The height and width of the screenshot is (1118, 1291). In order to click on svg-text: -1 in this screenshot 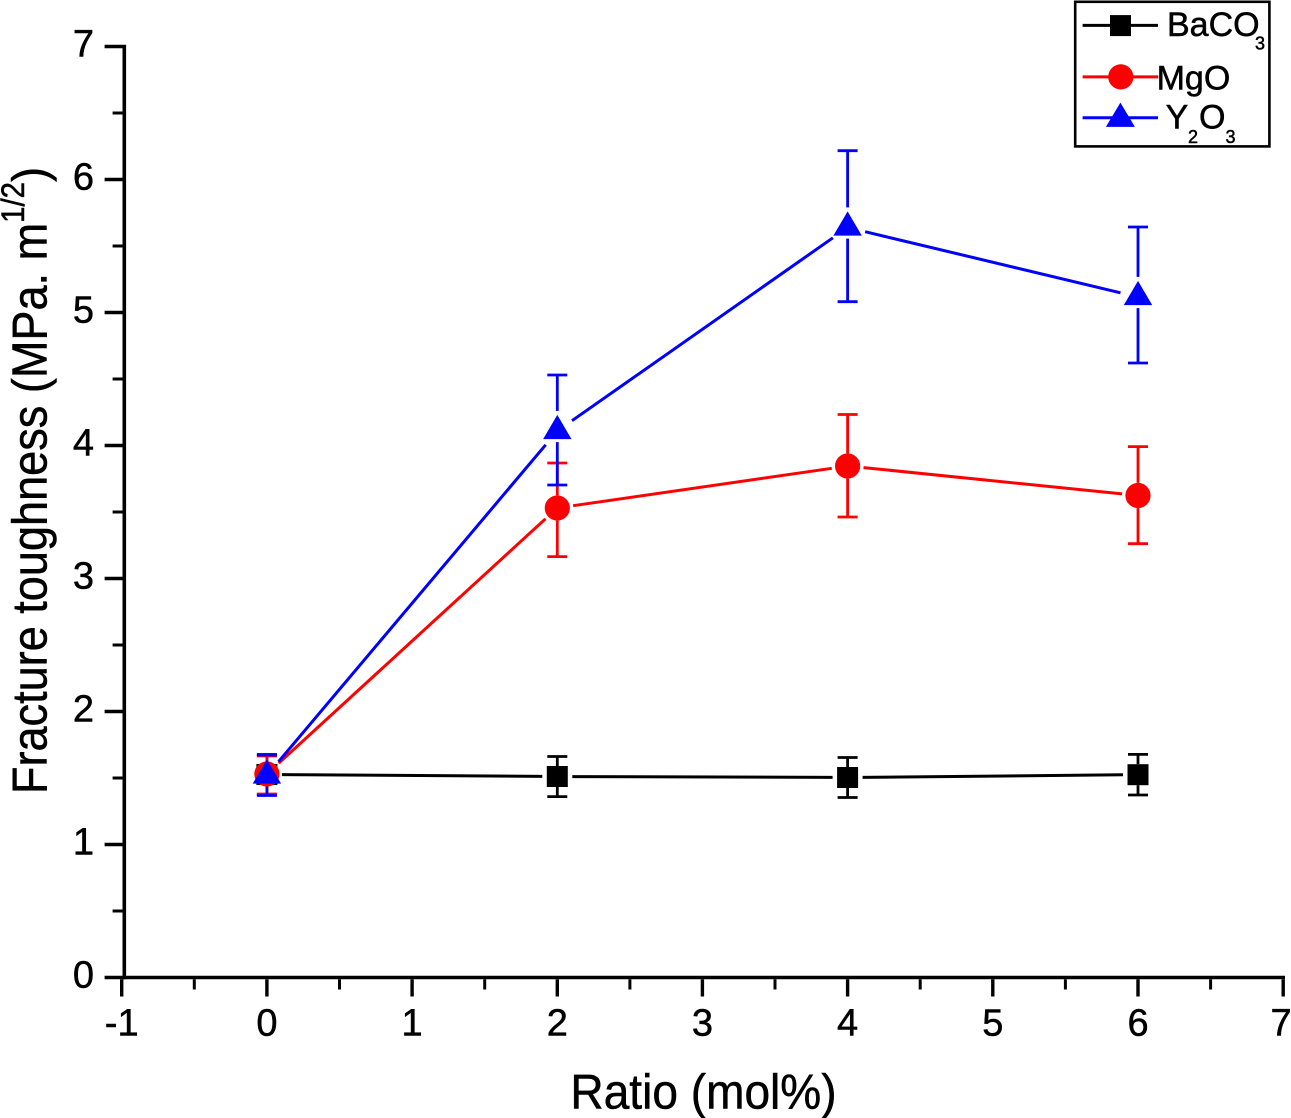, I will do `click(122, 1024)`.